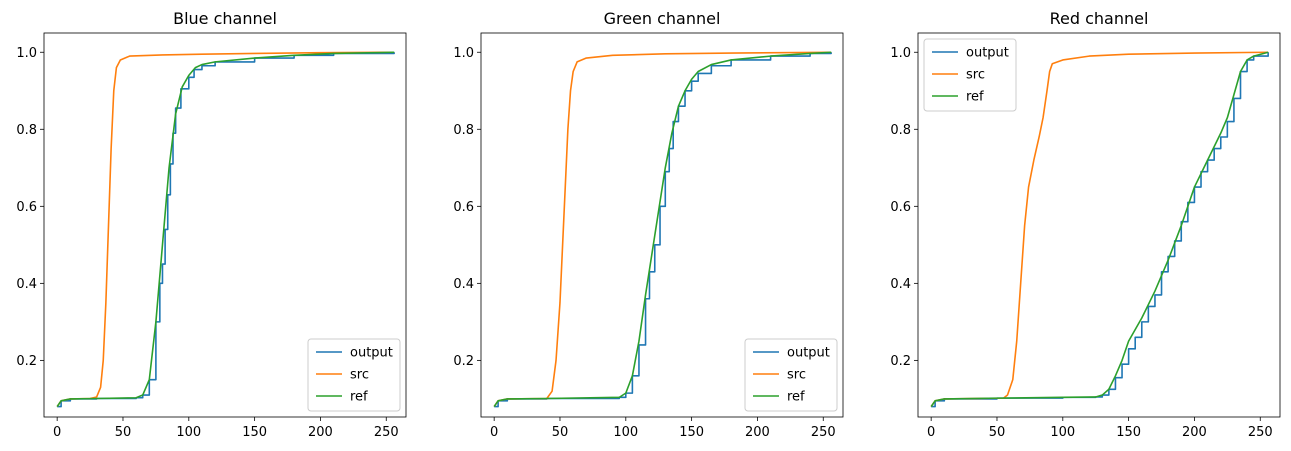  I want to click on chart-title: Red channel, so click(1099, 18).